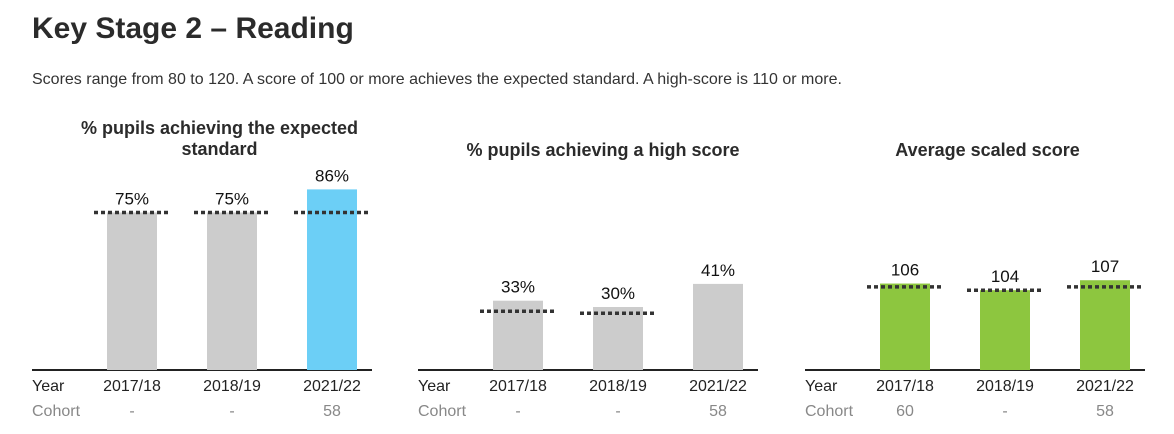 This screenshot has height=434, width=1174. I want to click on chart-title: % pupils achieving a high score, so click(603, 150).